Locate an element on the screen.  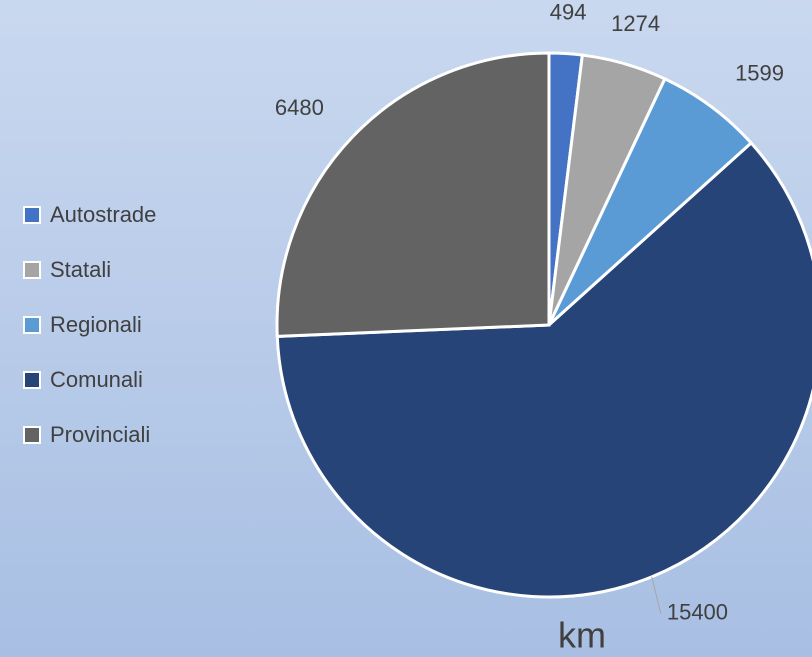
data-label: 6480 is located at coordinates (299, 107).